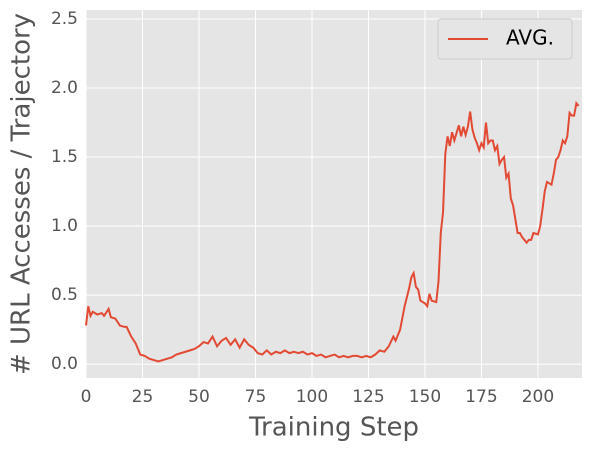 This screenshot has height=452, width=592. I want to click on x-tick-label: 75, so click(256, 397).